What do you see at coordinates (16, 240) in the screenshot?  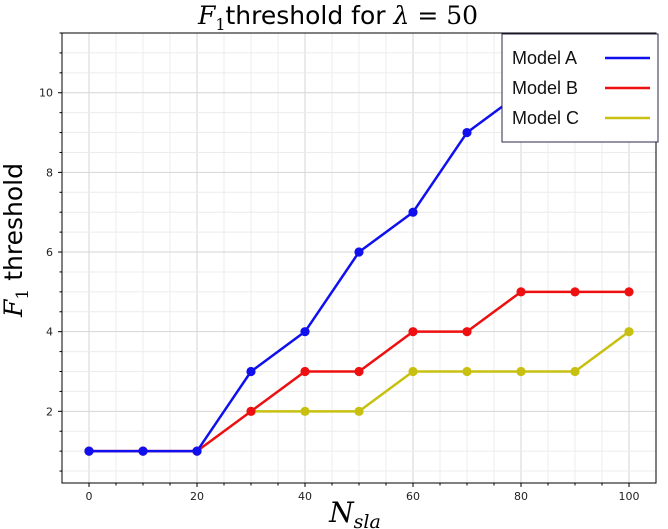 I see `y-axis-label: F1 threshold` at bounding box center [16, 240].